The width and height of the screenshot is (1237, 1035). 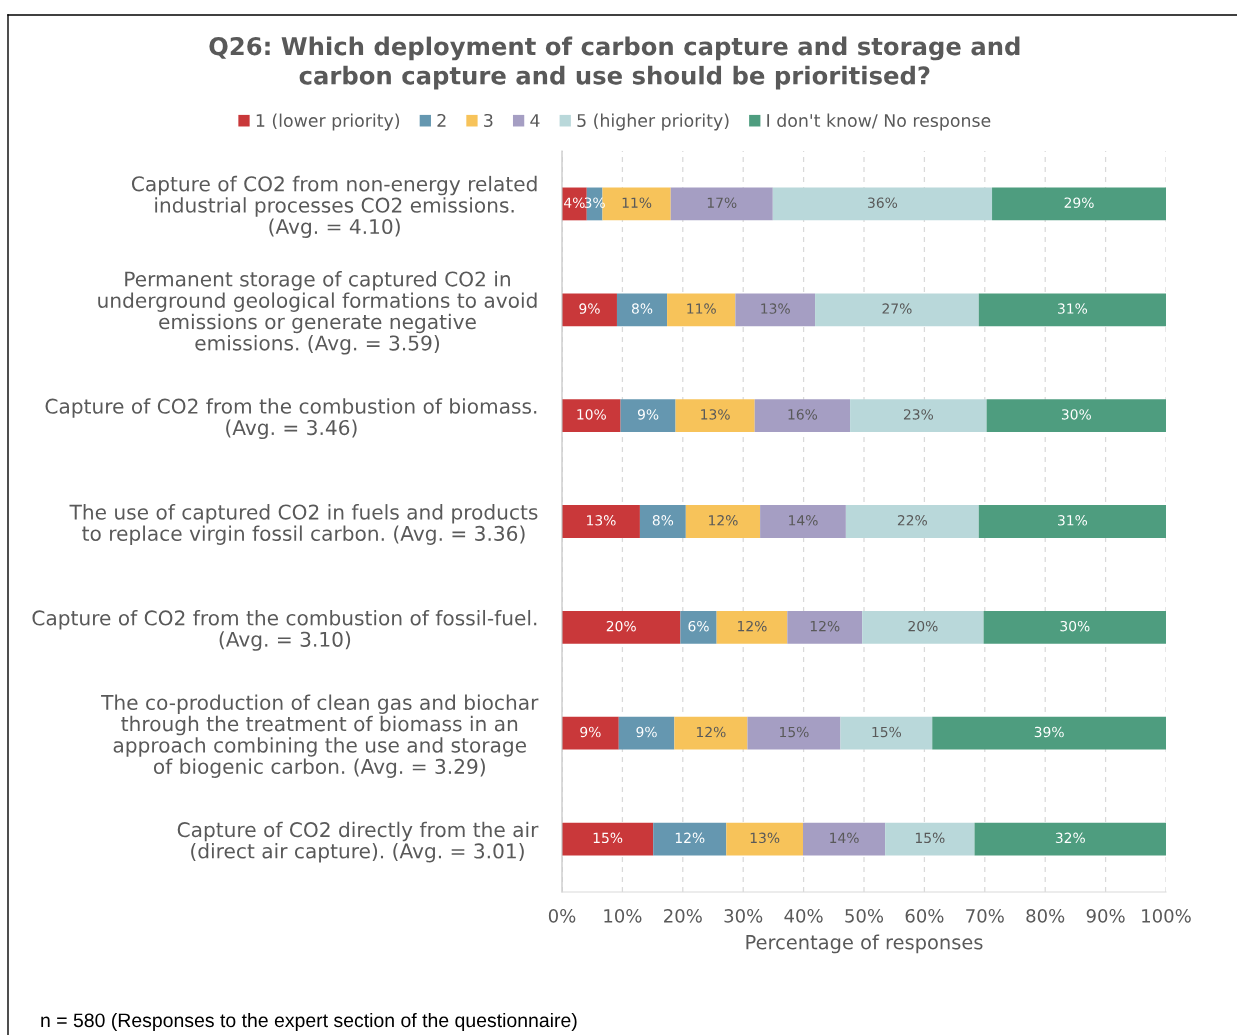 What do you see at coordinates (535, 120) in the screenshot?
I see `legend-label: 4` at bounding box center [535, 120].